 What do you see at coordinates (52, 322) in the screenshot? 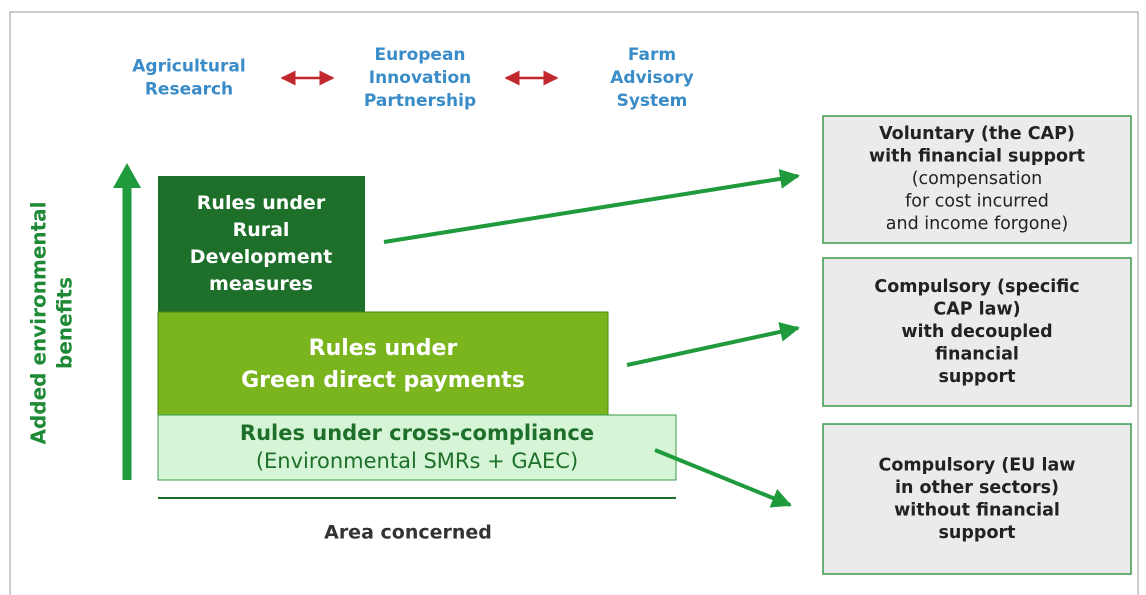
I see `axis-label-group: Added environmental benefits` at bounding box center [52, 322].